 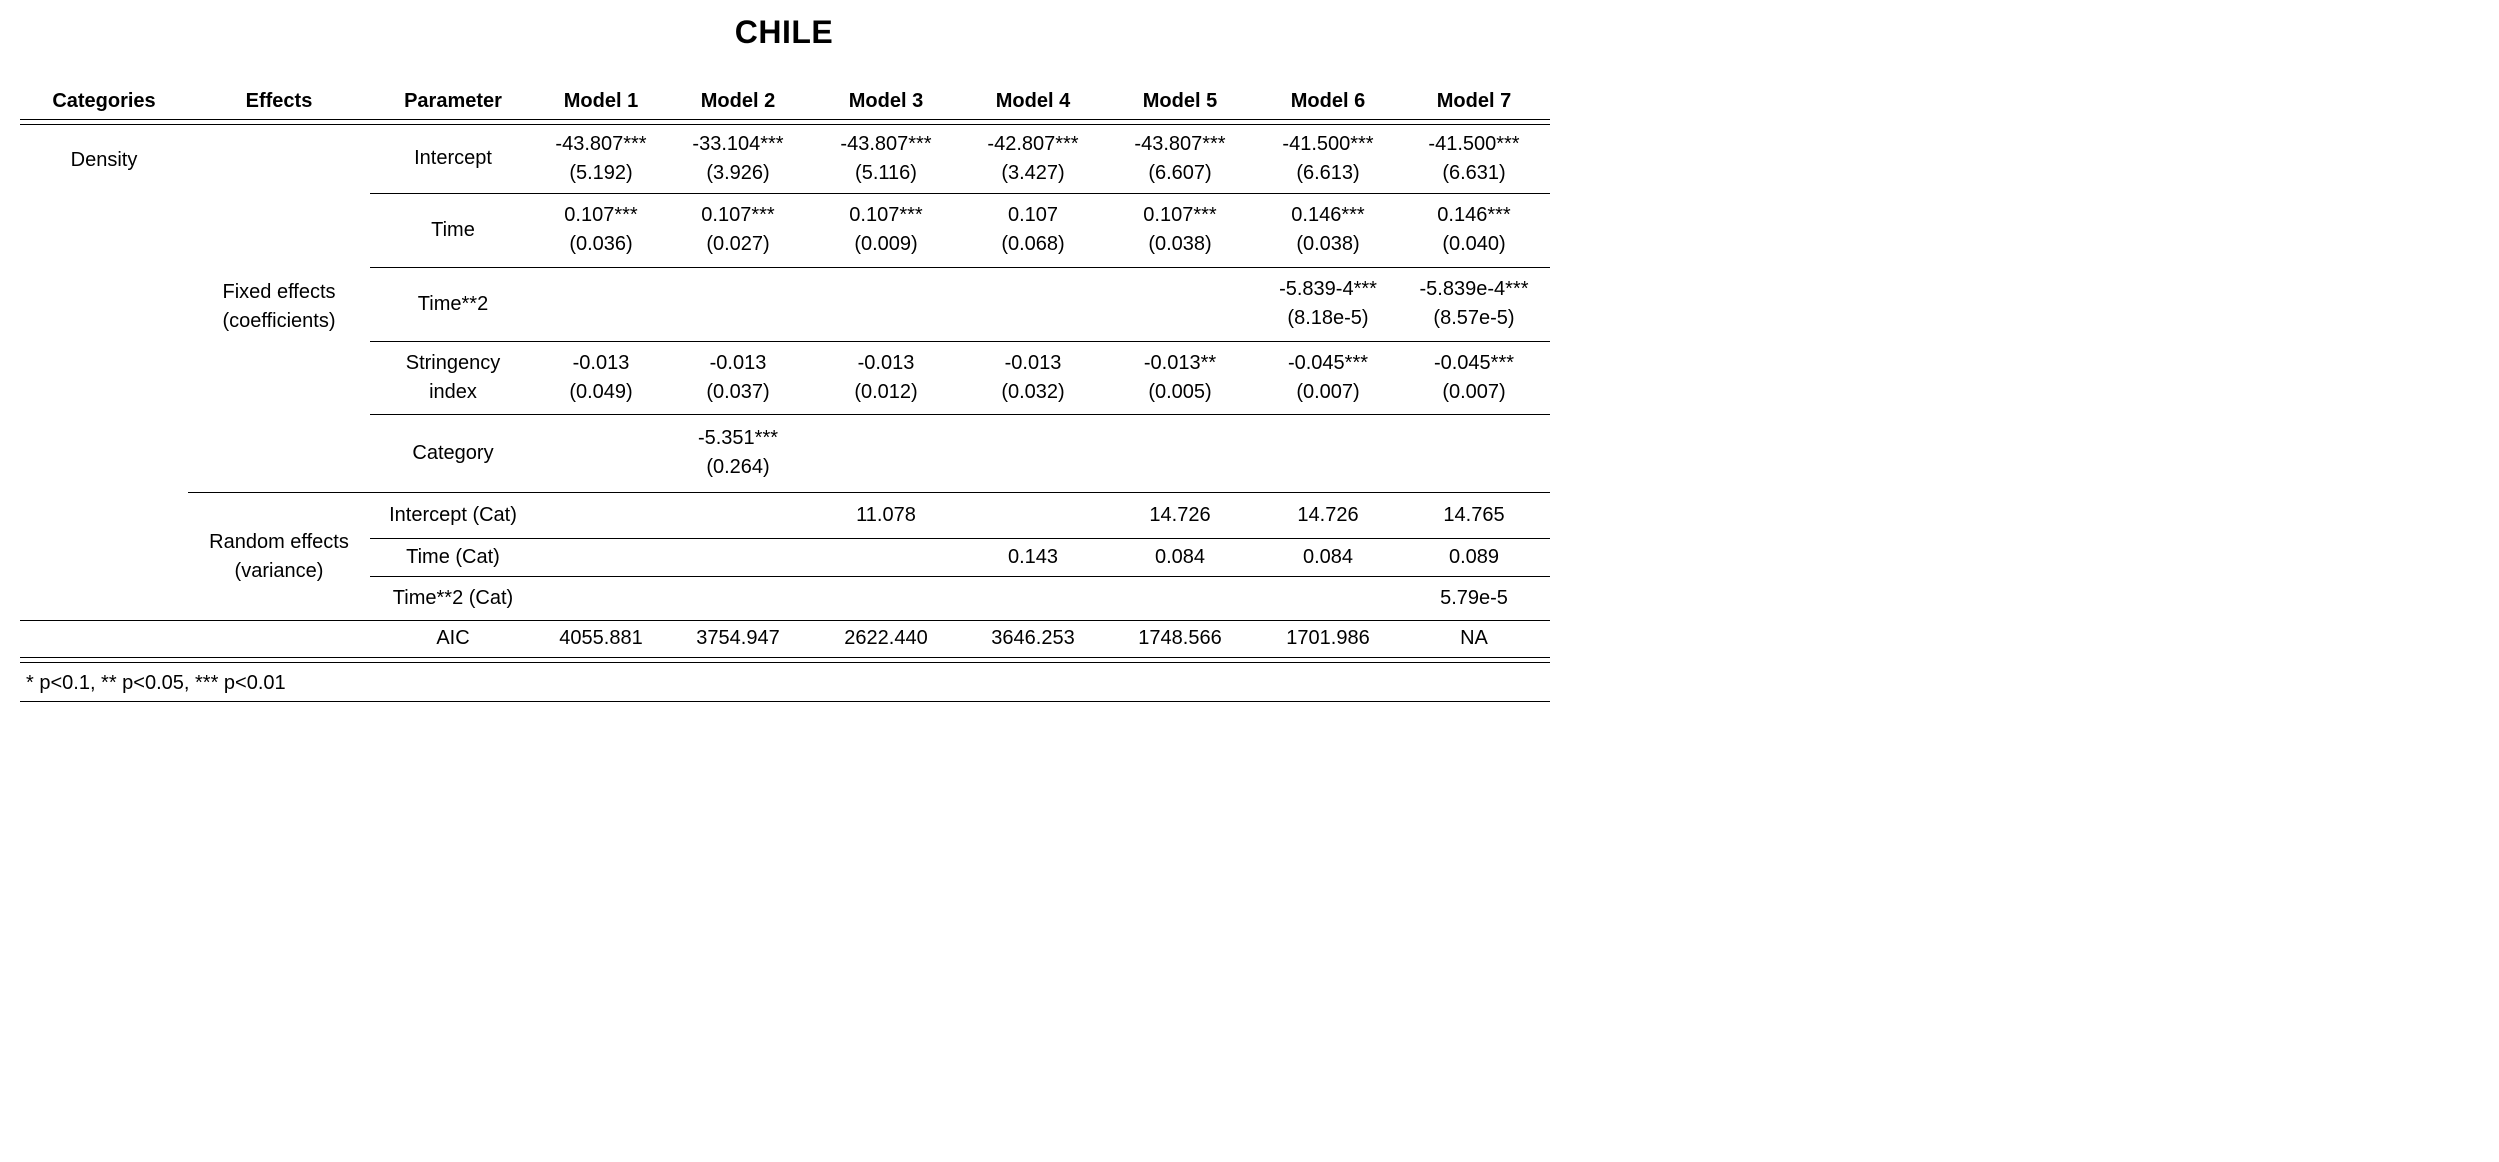 I want to click on model-5-value-line-2: (6.607), so click(x=1180, y=172).